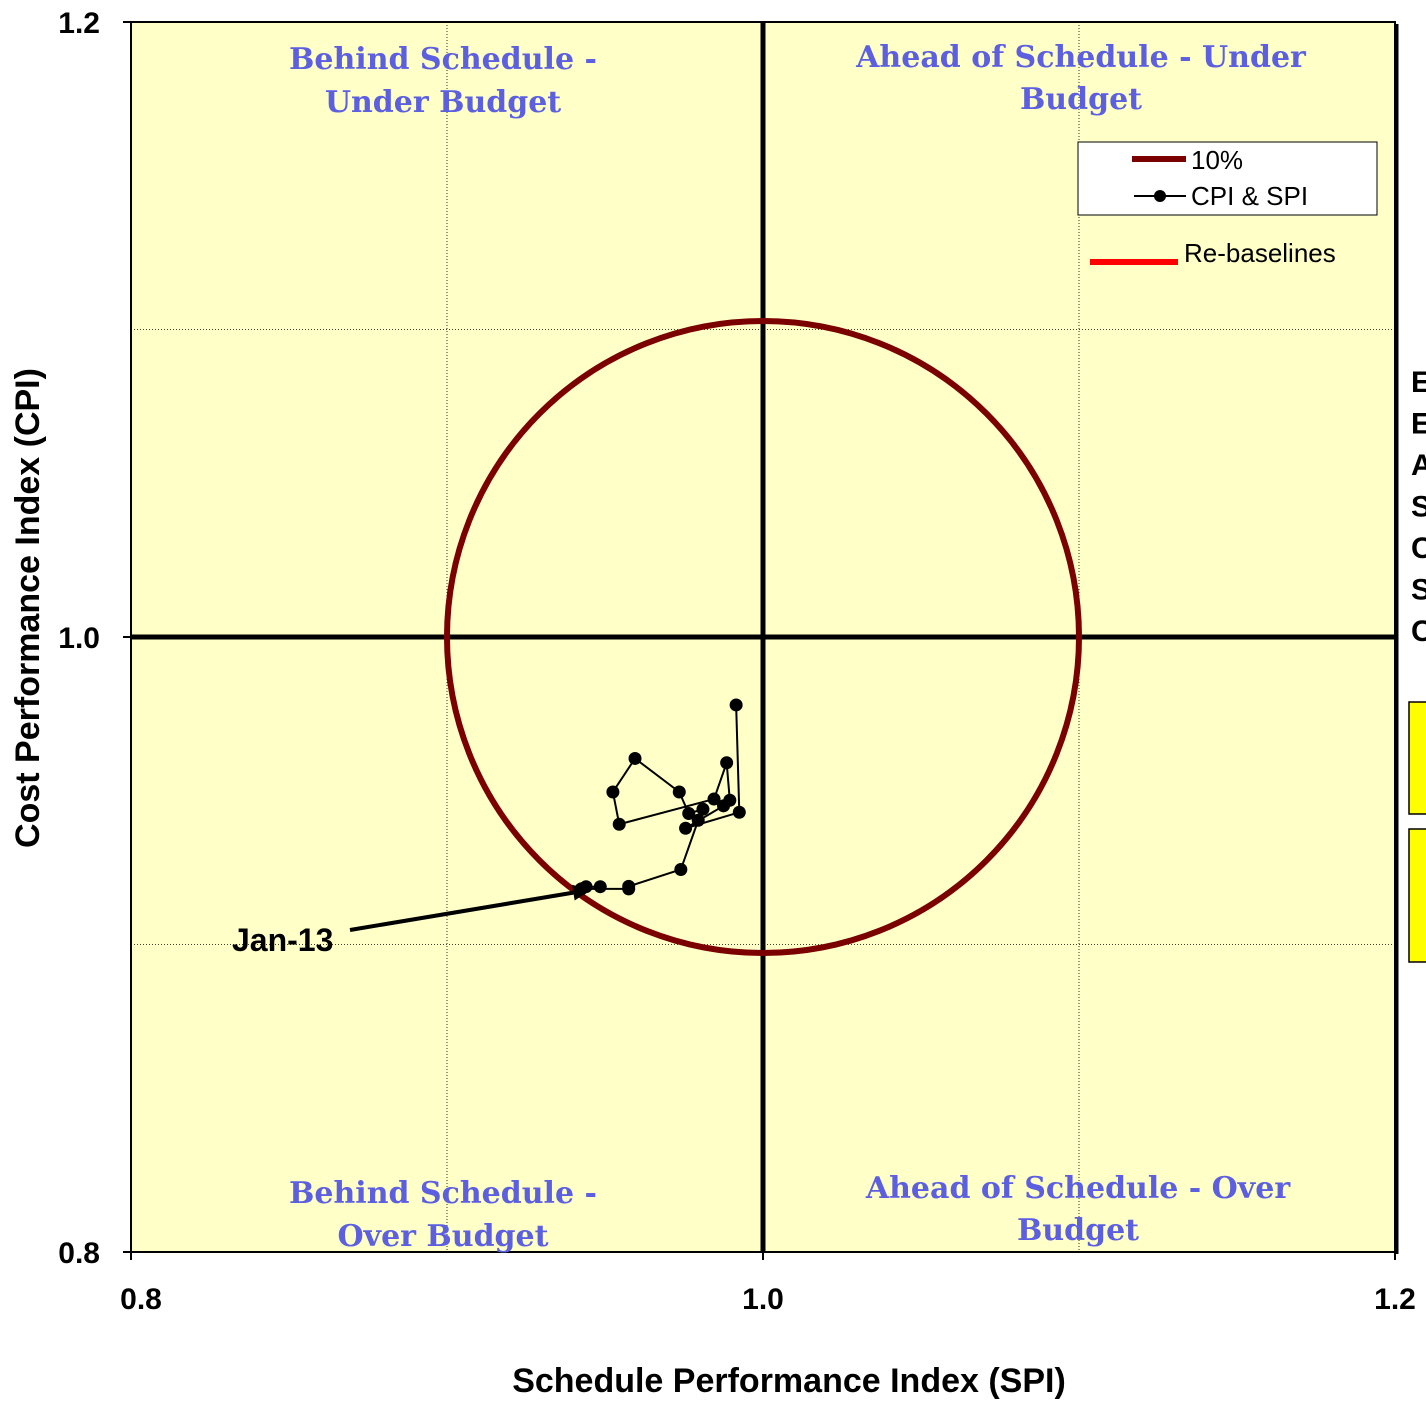 This screenshot has height=1405, width=1426. I want to click on y-tick-label: 0.8, so click(79, 1253).